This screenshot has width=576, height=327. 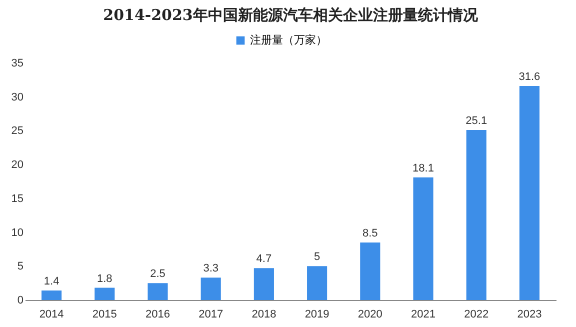 I want to click on y-tick-label: 30, so click(x=17, y=97).